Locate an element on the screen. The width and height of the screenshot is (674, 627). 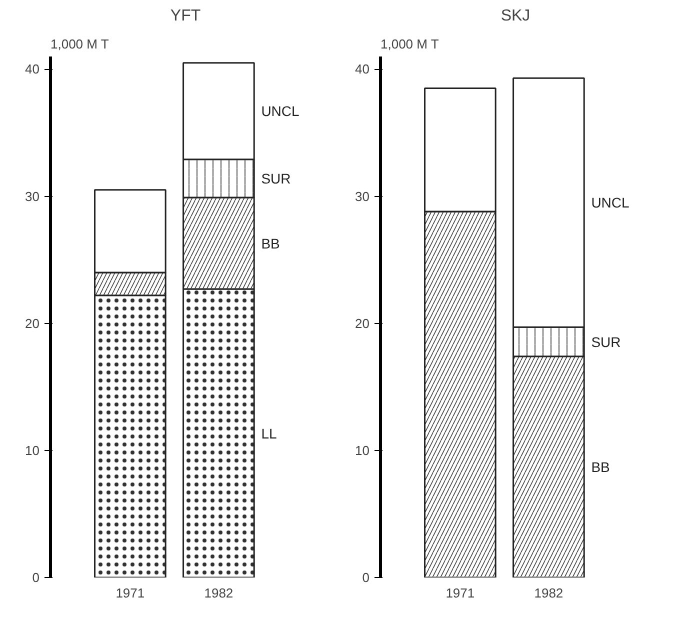
chart-title: YFT is located at coordinates (185, 16).